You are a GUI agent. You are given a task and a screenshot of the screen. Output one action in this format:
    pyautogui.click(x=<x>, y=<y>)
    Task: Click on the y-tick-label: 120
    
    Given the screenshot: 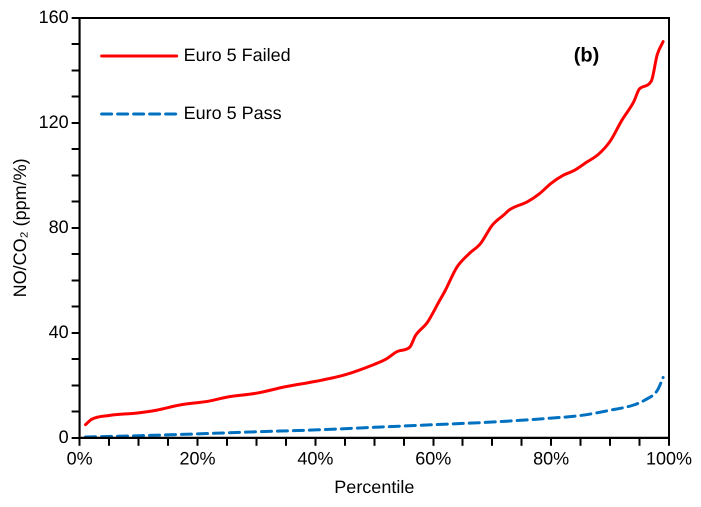 What is the action you would take?
    pyautogui.click(x=53, y=122)
    